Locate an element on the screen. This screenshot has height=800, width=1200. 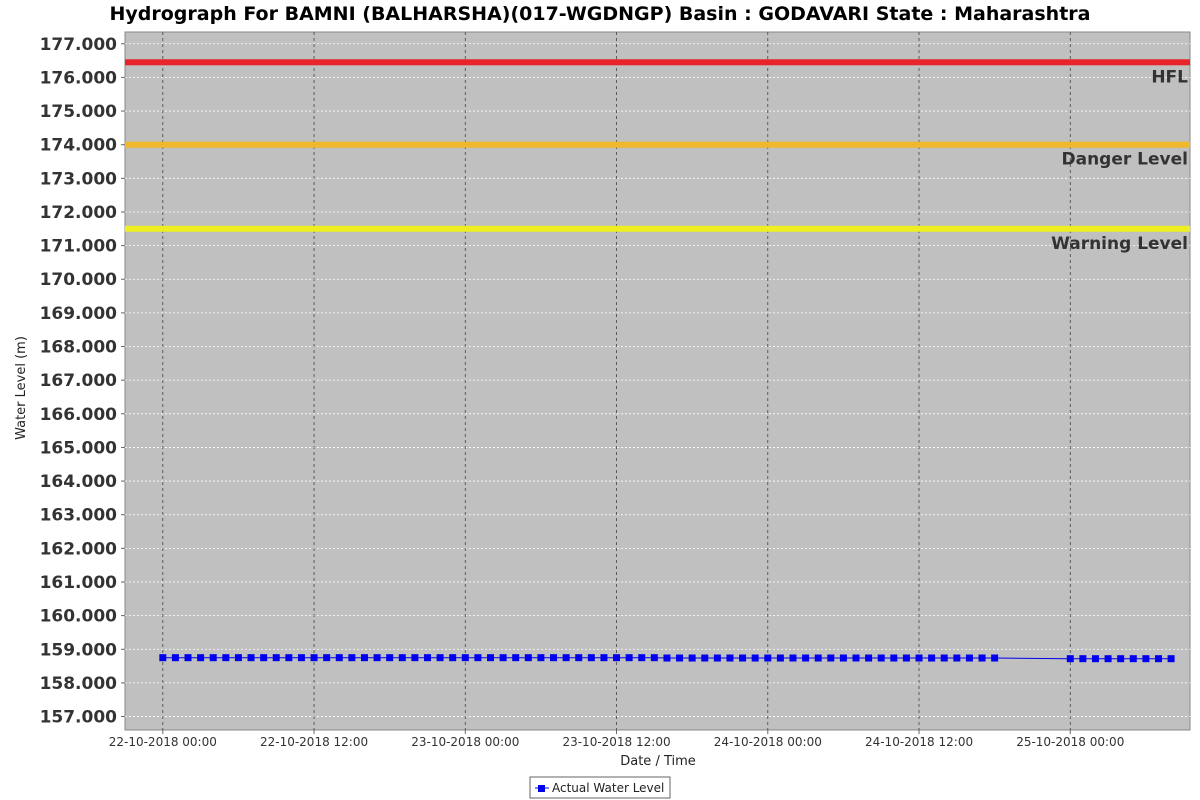
y-tick-label: 161.000 is located at coordinates (79, 583).